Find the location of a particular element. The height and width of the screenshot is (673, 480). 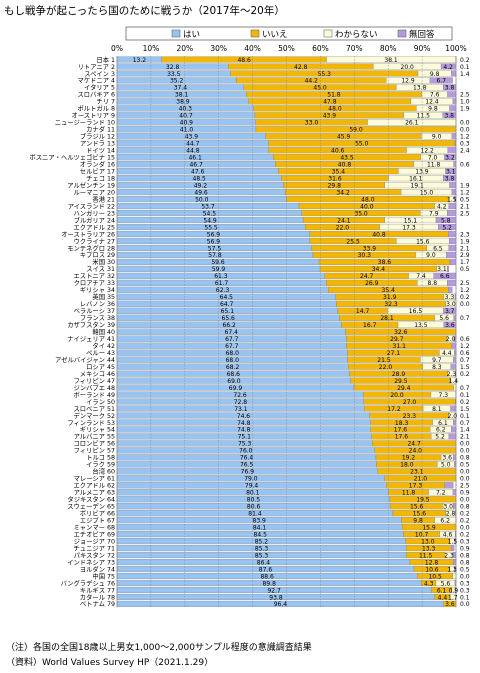

data-label-no: 24.7 is located at coordinates (414, 444).